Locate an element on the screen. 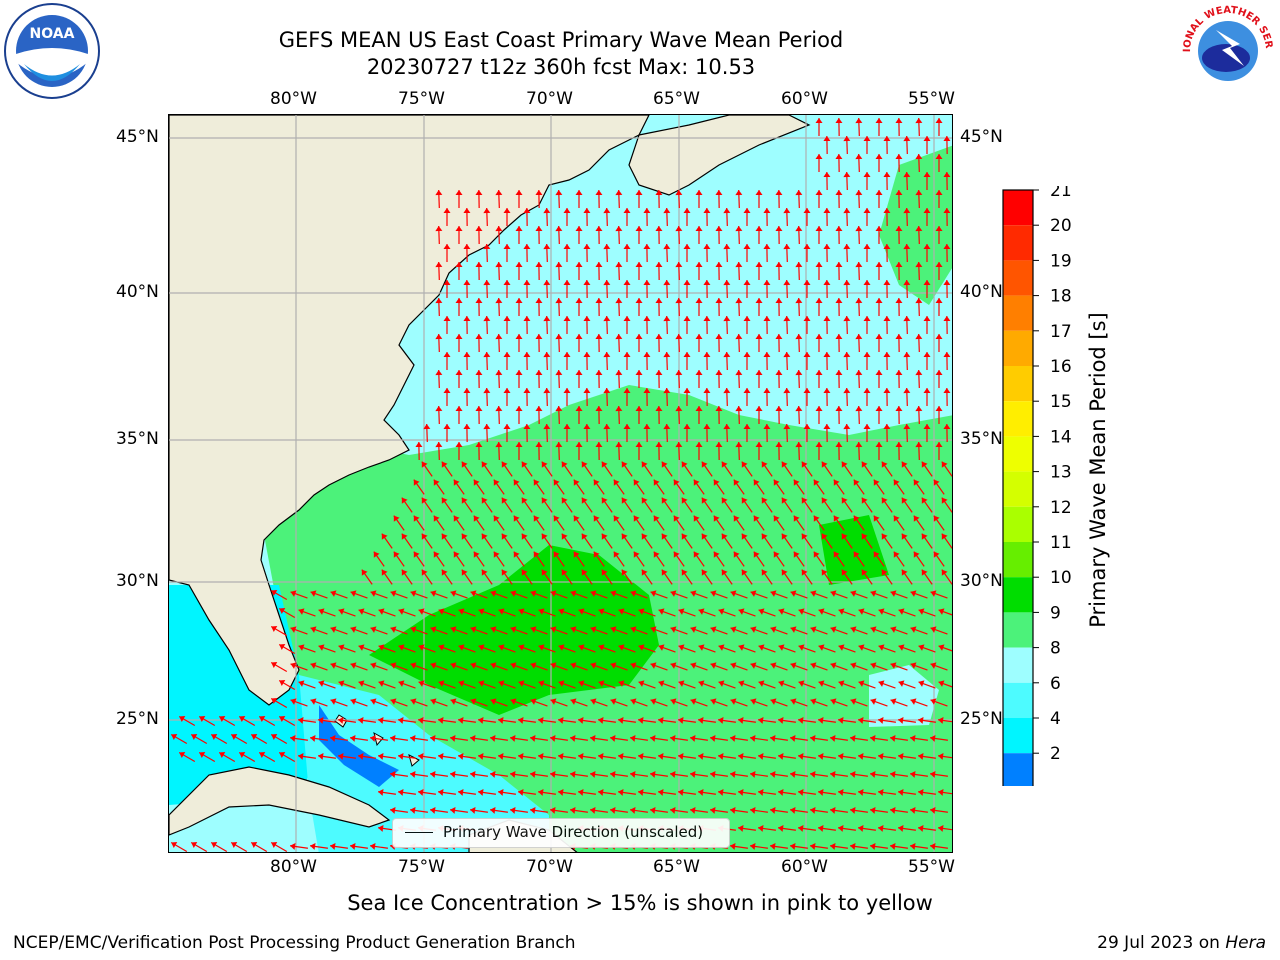 The height and width of the screenshot is (960, 1280). colorbar-tick-label: 2 is located at coordinates (1055, 754).